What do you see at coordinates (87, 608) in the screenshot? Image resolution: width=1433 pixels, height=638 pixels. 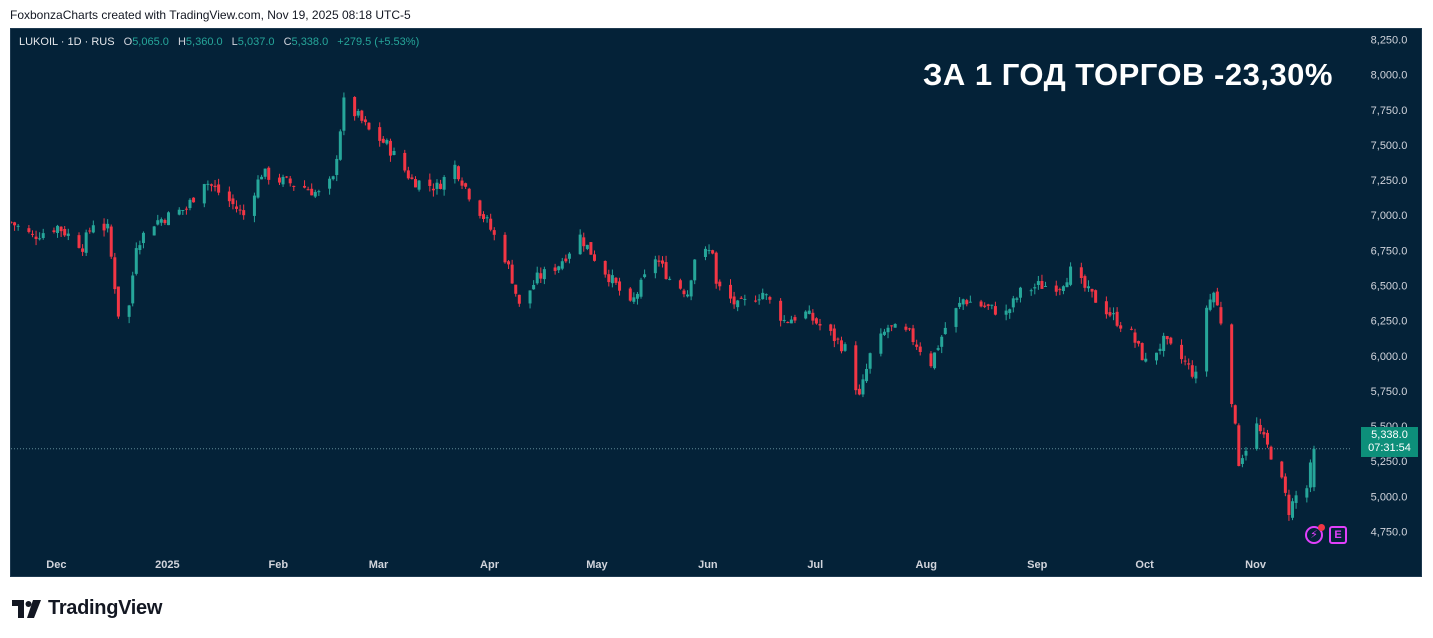 I see `tradingview-brand: TradingView` at bounding box center [87, 608].